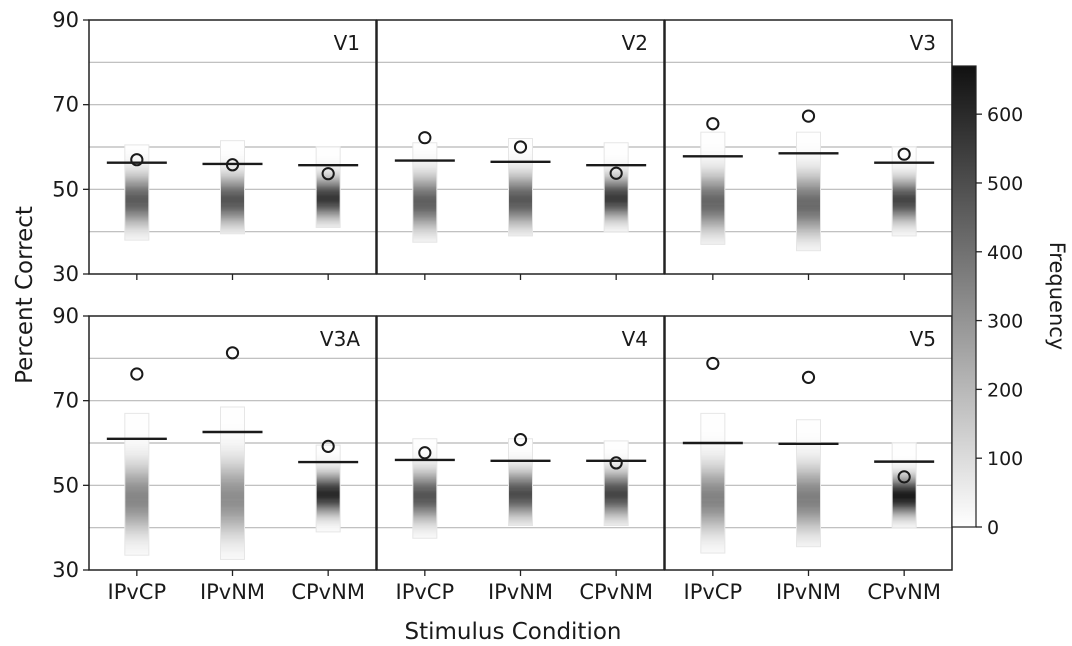 This screenshot has width=1072, height=646. Describe the element at coordinates (713, 483) in the screenshot. I see `histogram-strip-ipvcp` at that location.